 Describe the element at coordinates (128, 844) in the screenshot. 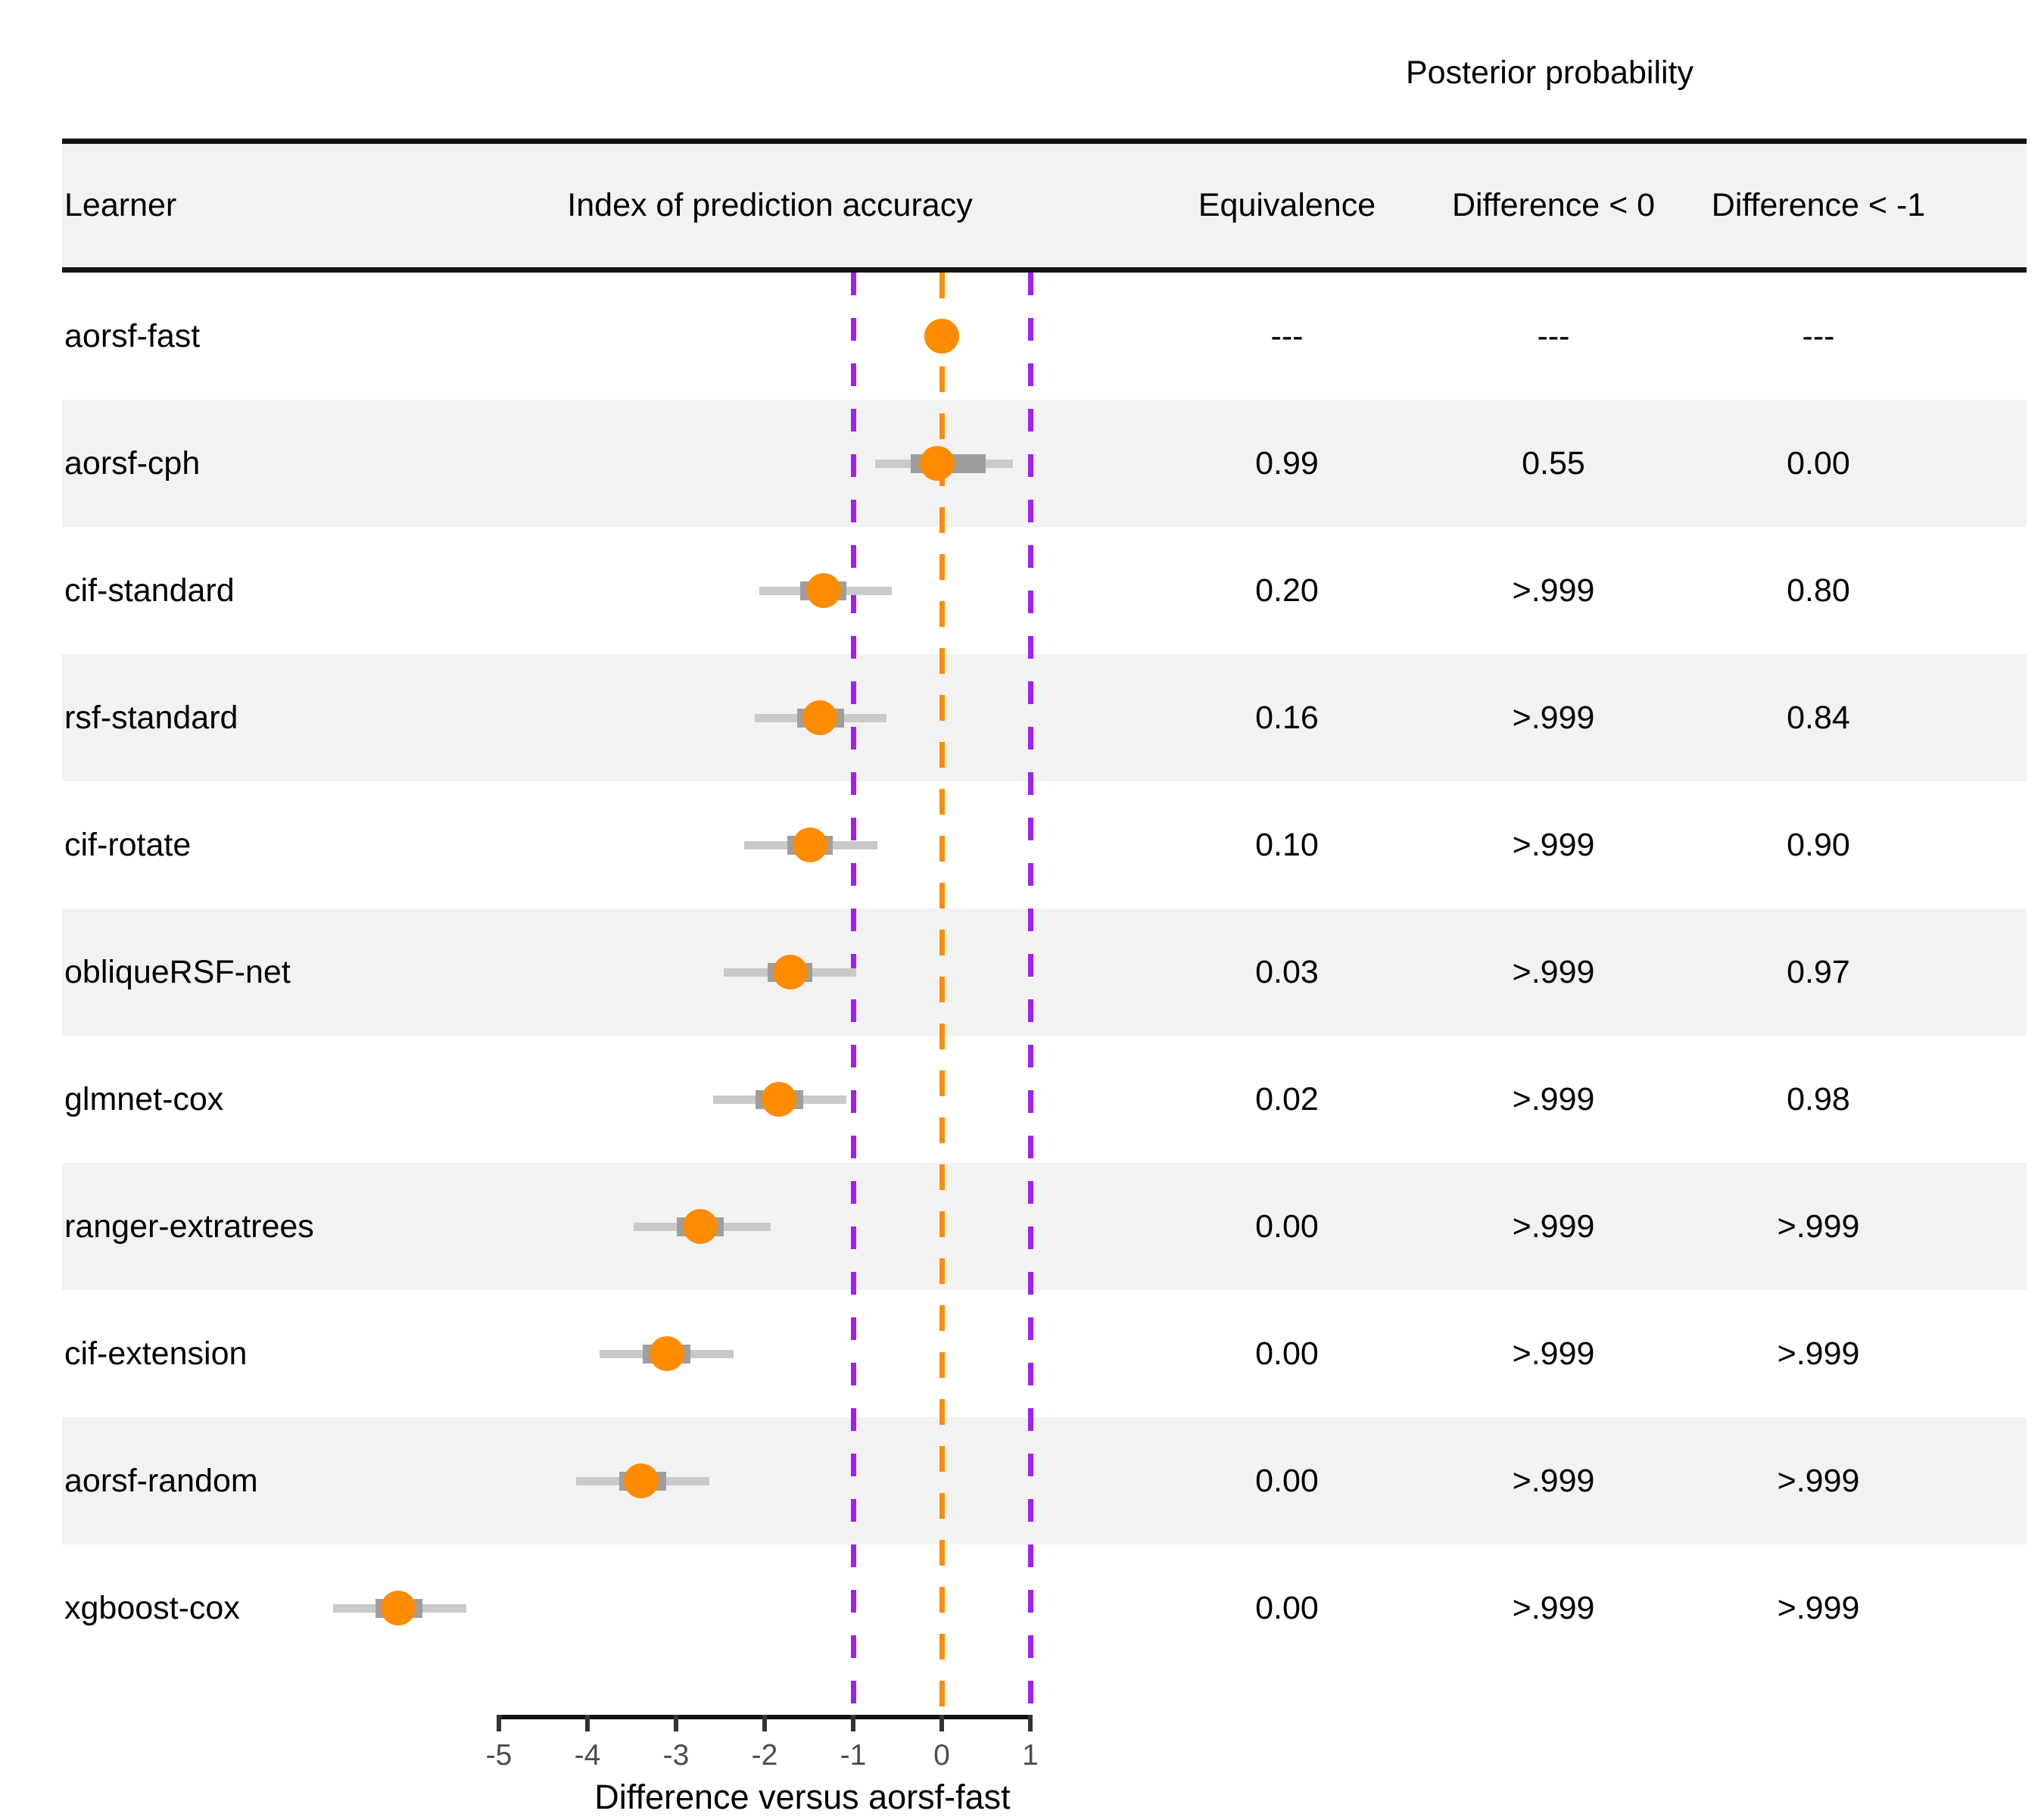

I see `learner-label-cif-rotate: cif-rotate` at that location.